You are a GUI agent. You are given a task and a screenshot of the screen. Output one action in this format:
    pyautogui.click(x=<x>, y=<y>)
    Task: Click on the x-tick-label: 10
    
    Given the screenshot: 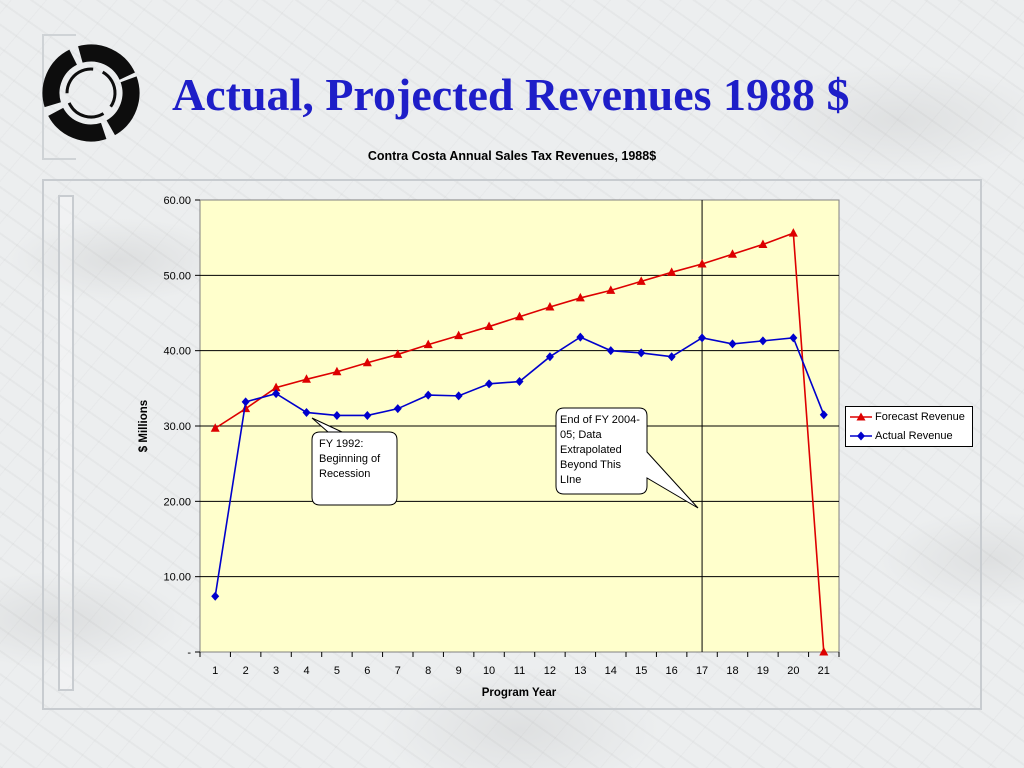 What is the action you would take?
    pyautogui.click(x=489, y=671)
    